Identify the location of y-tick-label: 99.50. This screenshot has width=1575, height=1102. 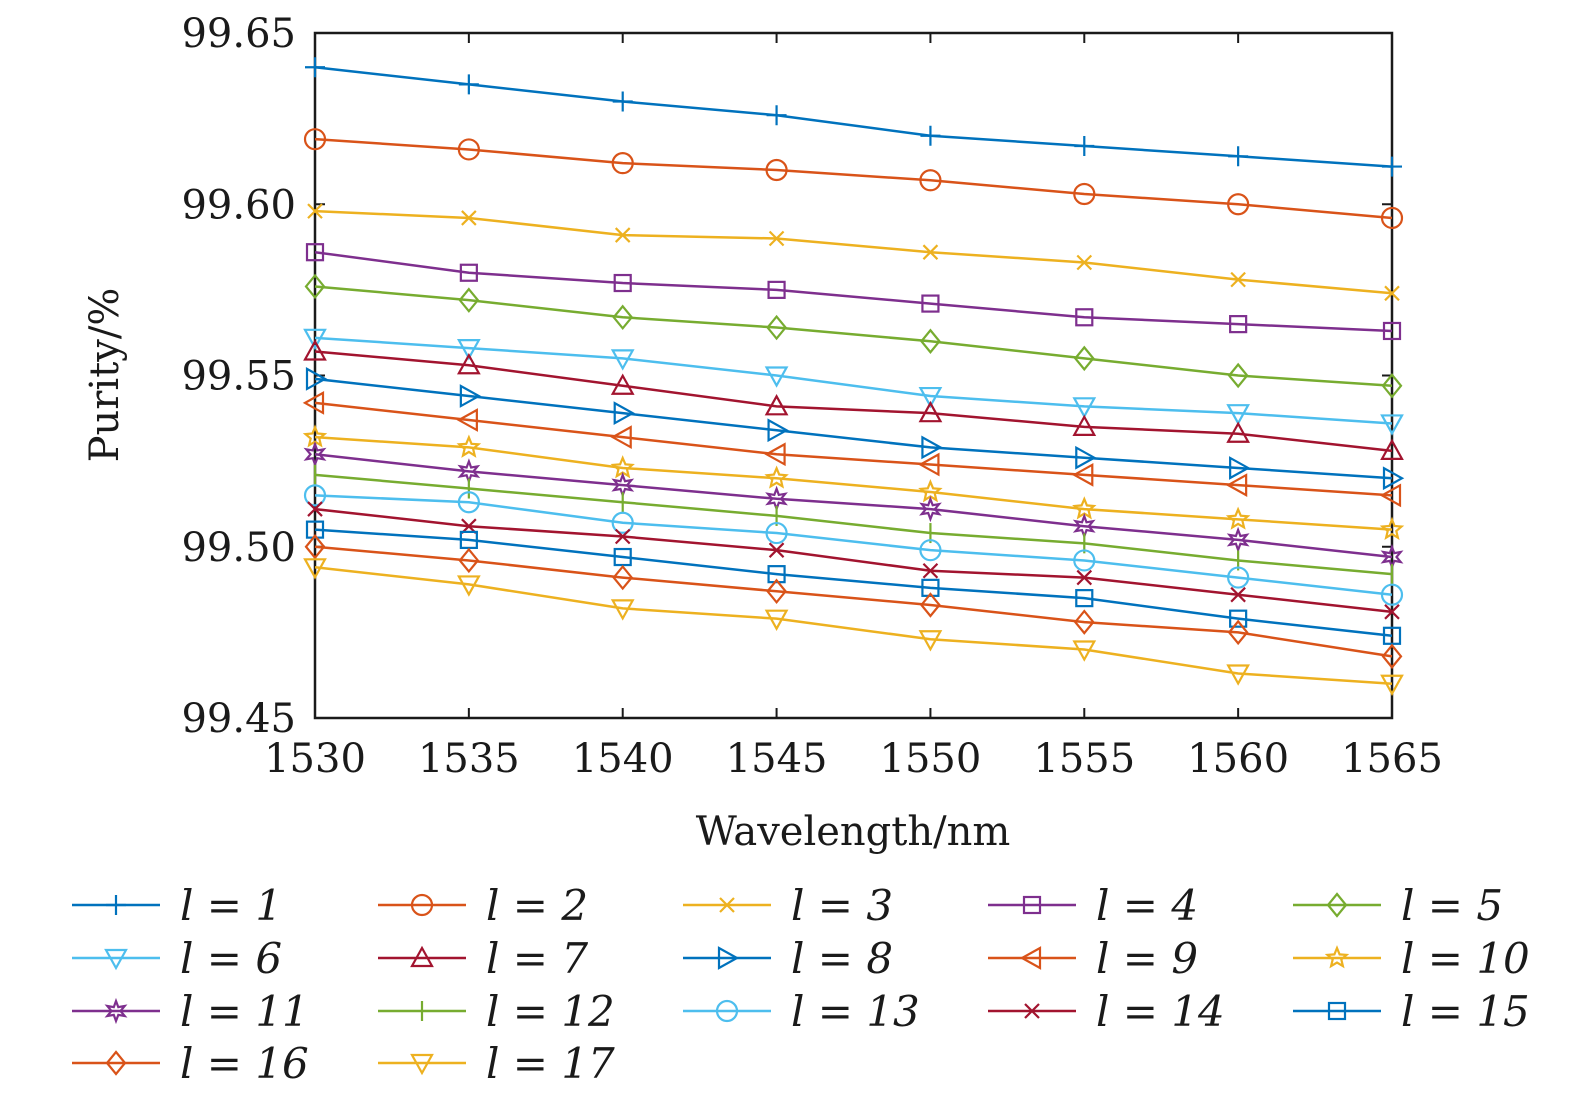
(238, 548).